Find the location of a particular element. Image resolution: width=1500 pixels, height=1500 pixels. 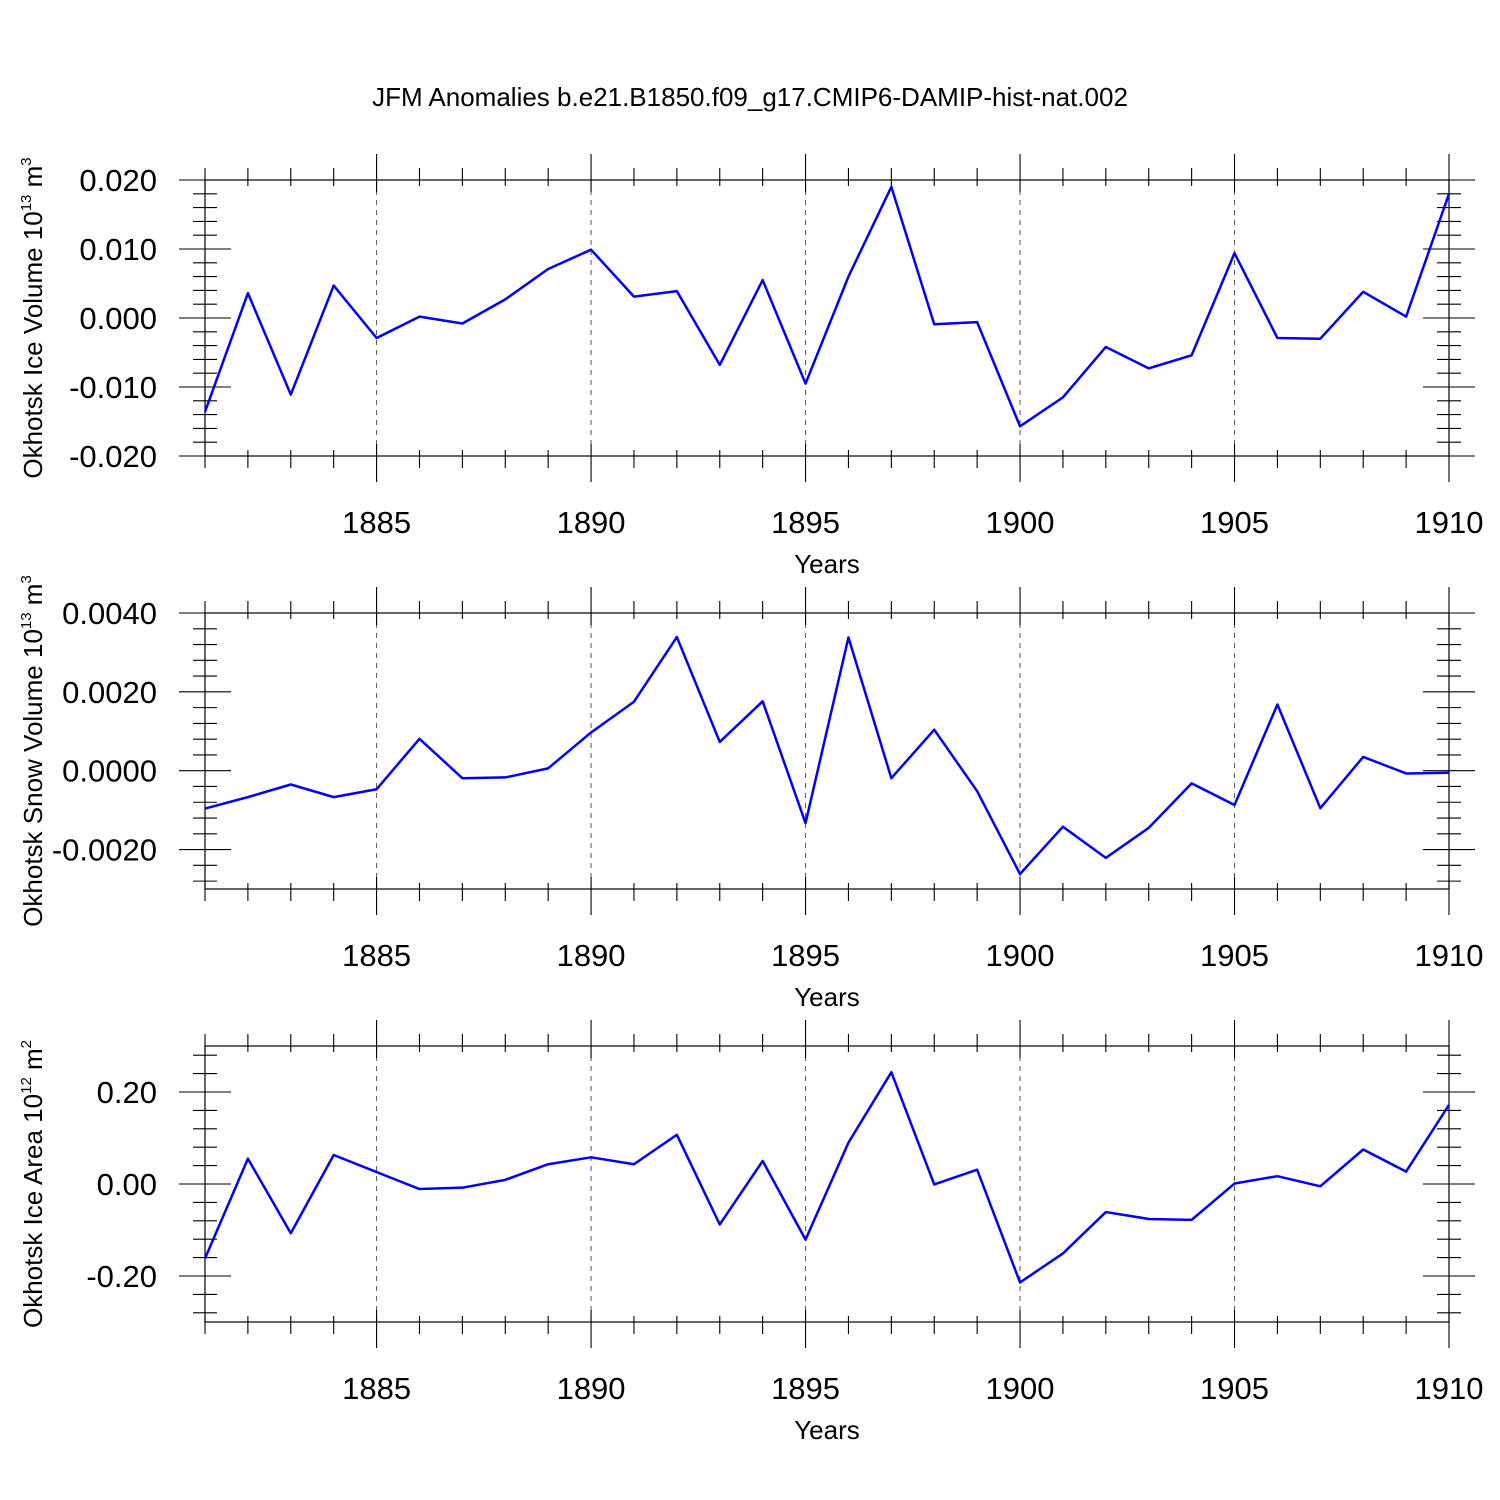

series-line-ice-volume is located at coordinates (827, 306).